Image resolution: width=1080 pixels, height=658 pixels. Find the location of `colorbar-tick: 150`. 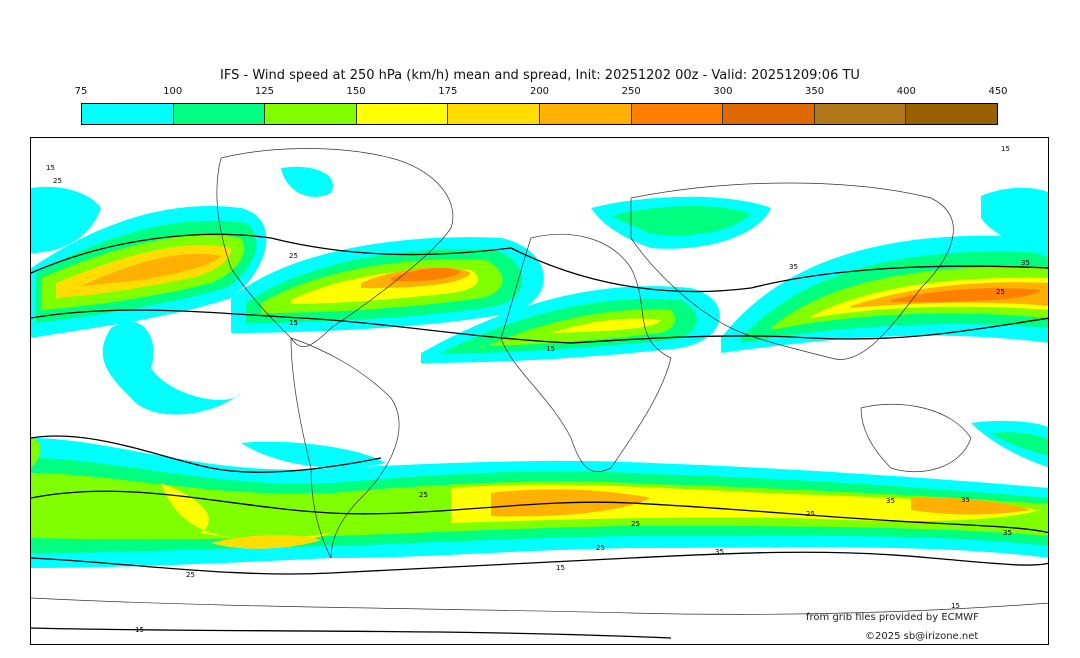

colorbar-tick: 150 is located at coordinates (356, 91).